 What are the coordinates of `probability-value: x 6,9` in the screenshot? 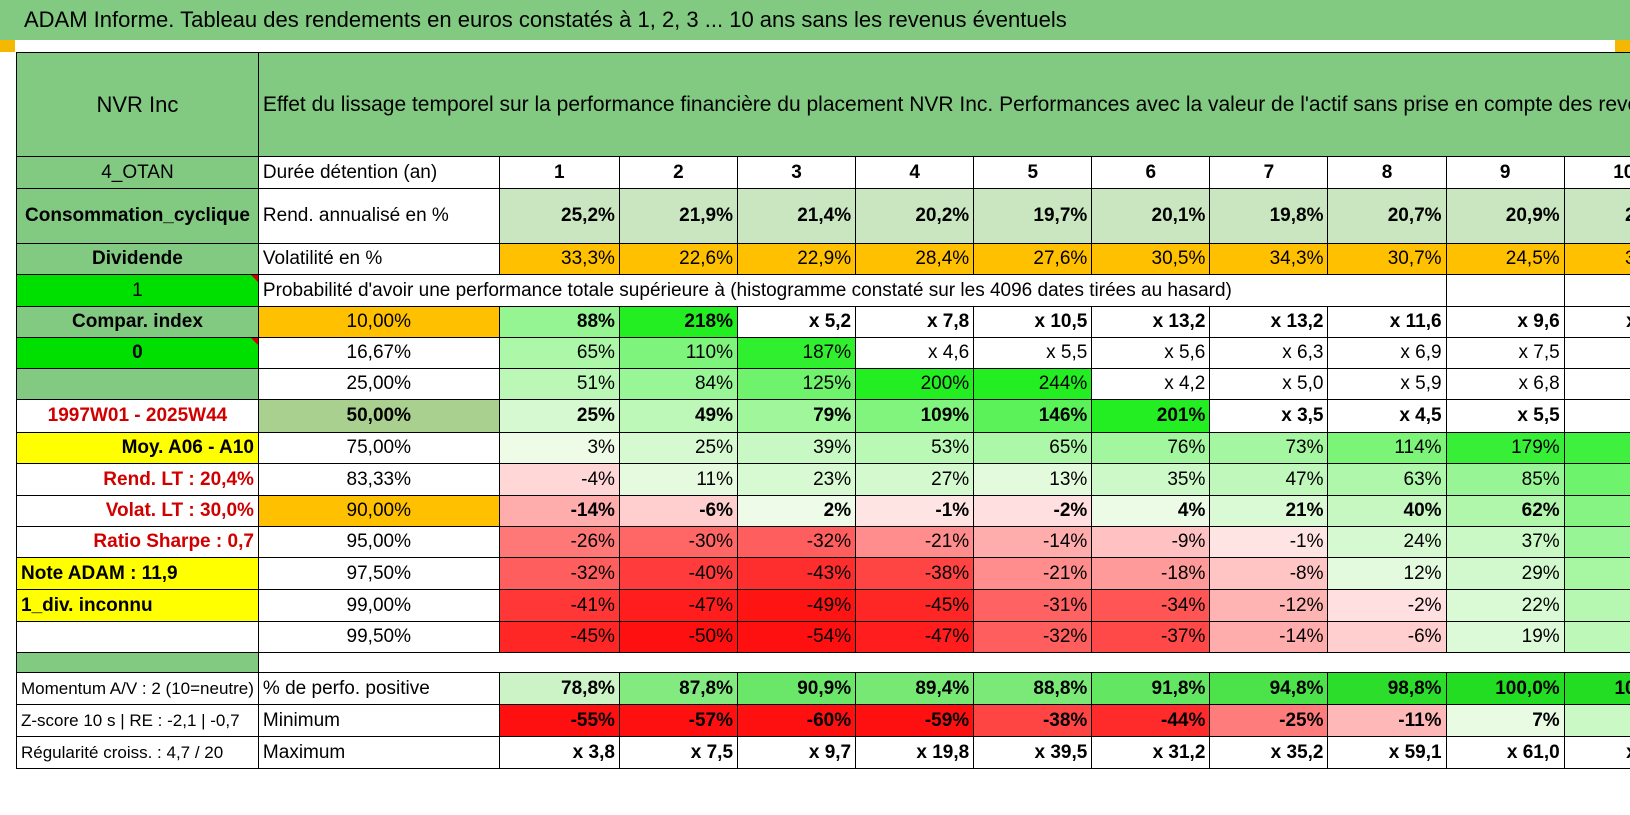 It's located at (1387, 353).